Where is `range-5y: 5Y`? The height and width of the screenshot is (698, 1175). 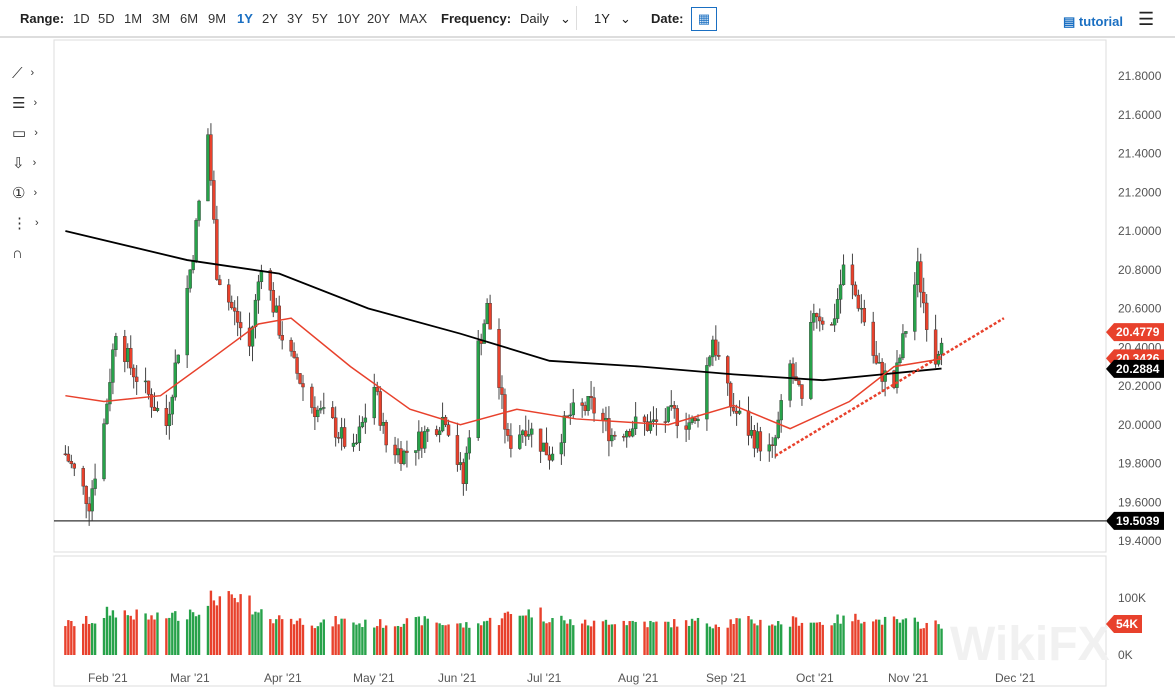 range-5y: 5Y is located at coordinates (320, 18).